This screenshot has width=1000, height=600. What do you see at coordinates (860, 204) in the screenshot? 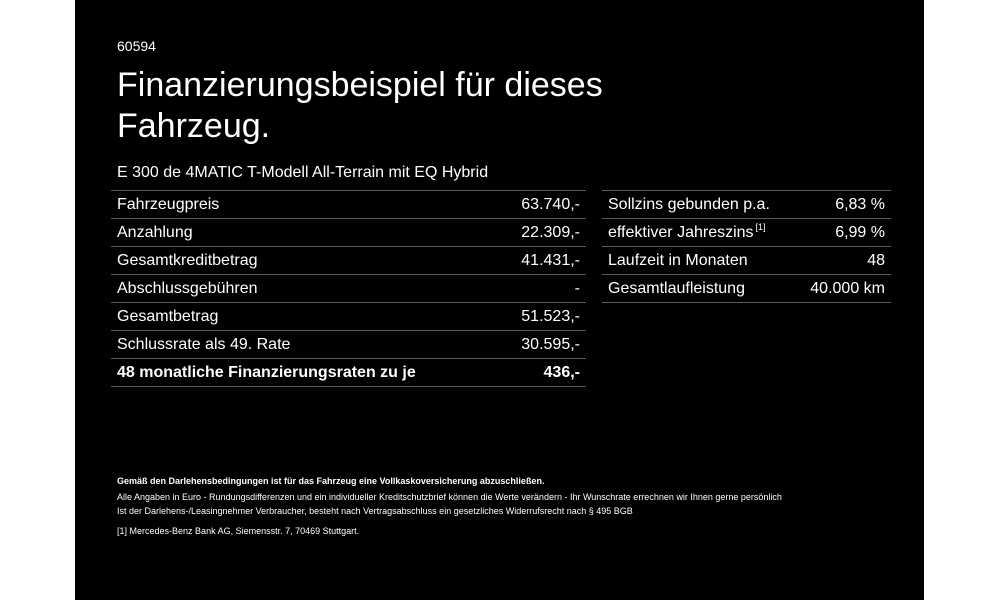
I see `row-value: 6,83 %` at bounding box center [860, 204].